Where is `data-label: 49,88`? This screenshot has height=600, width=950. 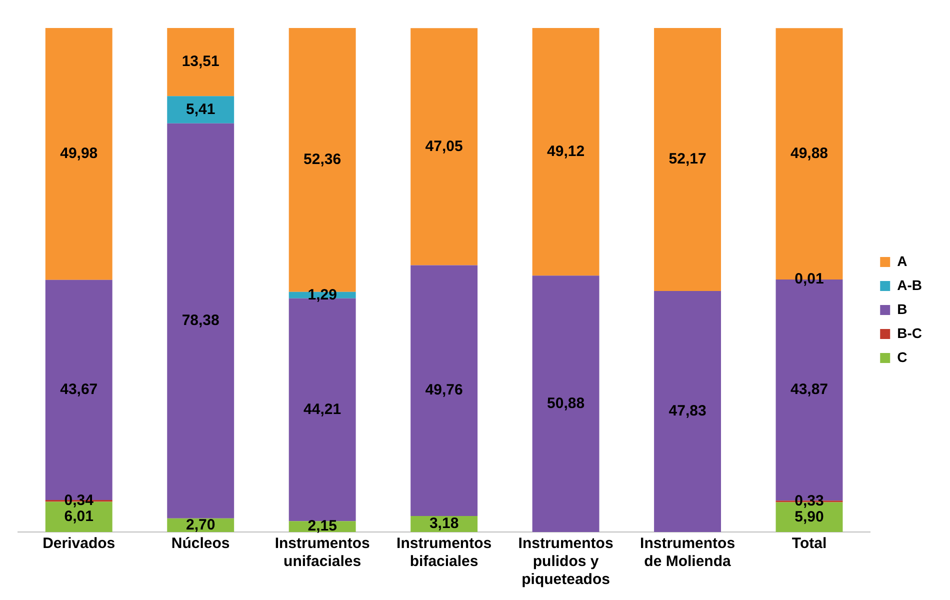 data-label: 49,88 is located at coordinates (809, 153).